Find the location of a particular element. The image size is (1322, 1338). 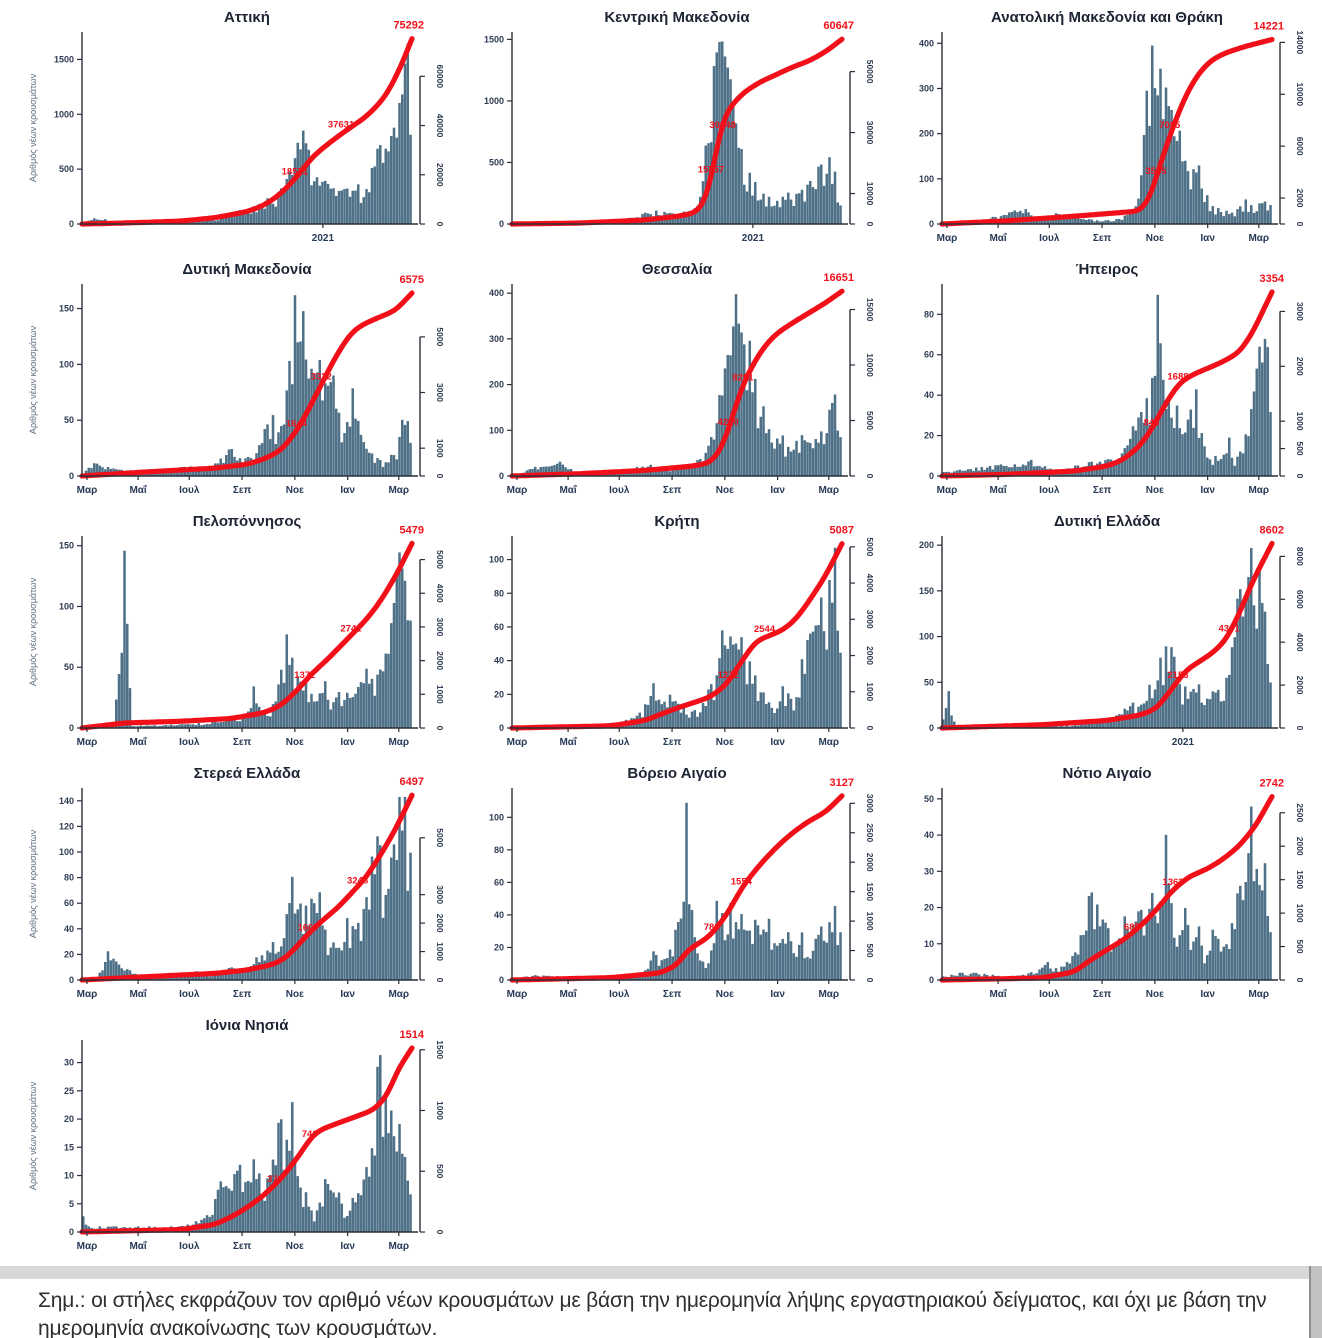

x-axis-tick: Ιουλ is located at coordinates (1049, 490).